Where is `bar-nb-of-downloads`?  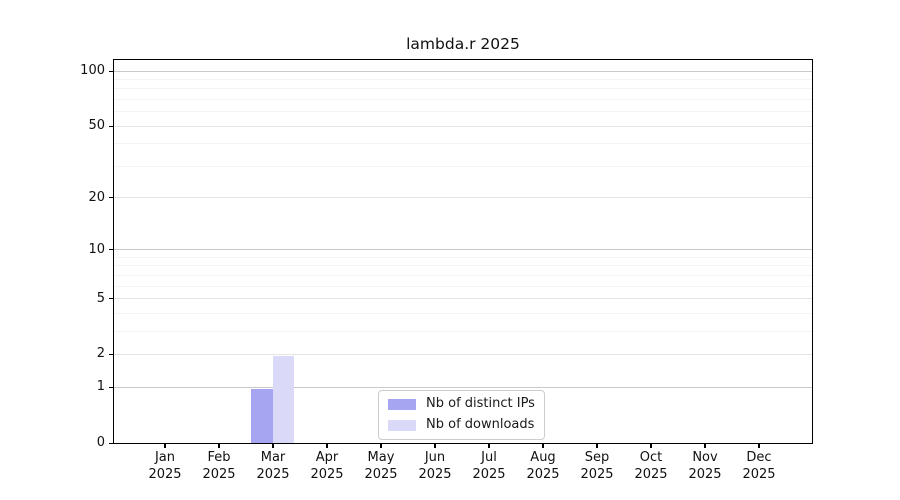 bar-nb-of-downloads is located at coordinates (283, 399).